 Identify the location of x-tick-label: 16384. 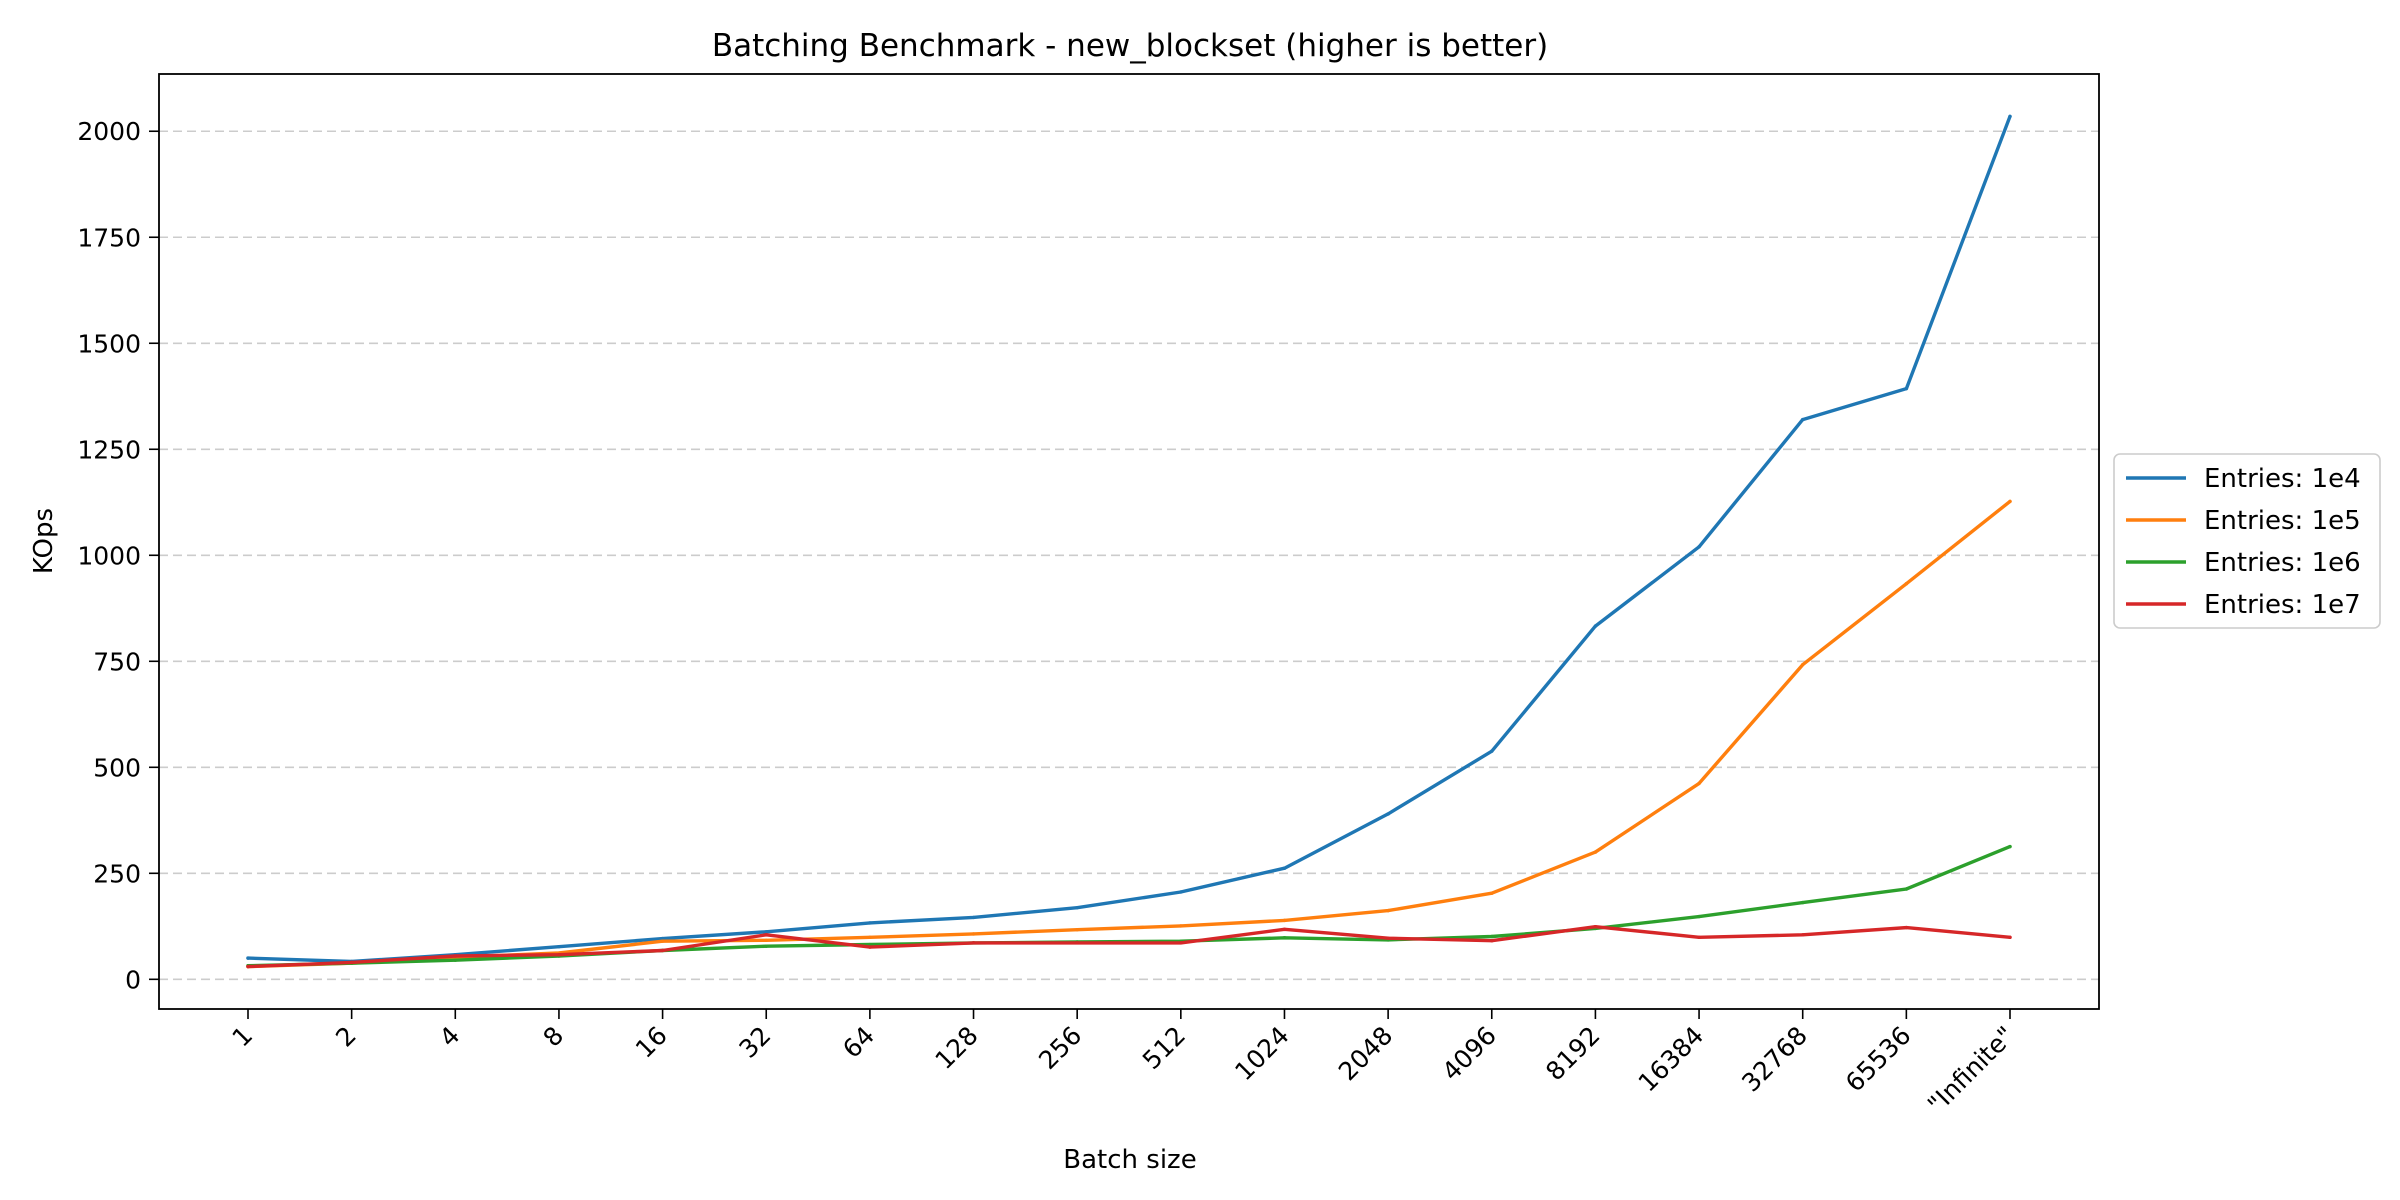
(1671, 1059).